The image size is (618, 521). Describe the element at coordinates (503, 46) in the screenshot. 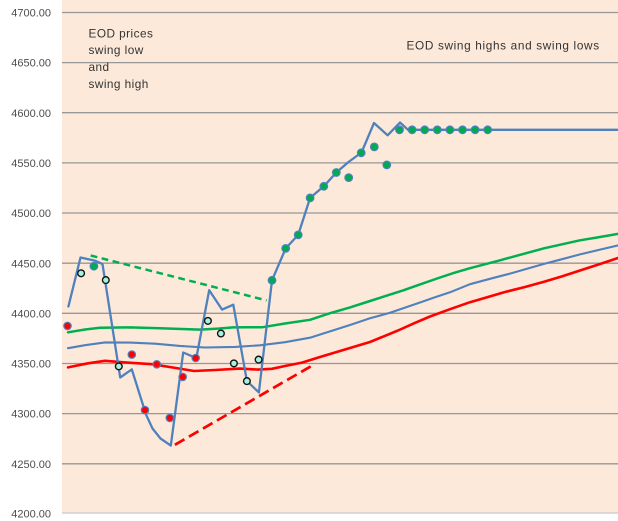

I see `svg-text: EOD swing highs and swing lows` at that location.